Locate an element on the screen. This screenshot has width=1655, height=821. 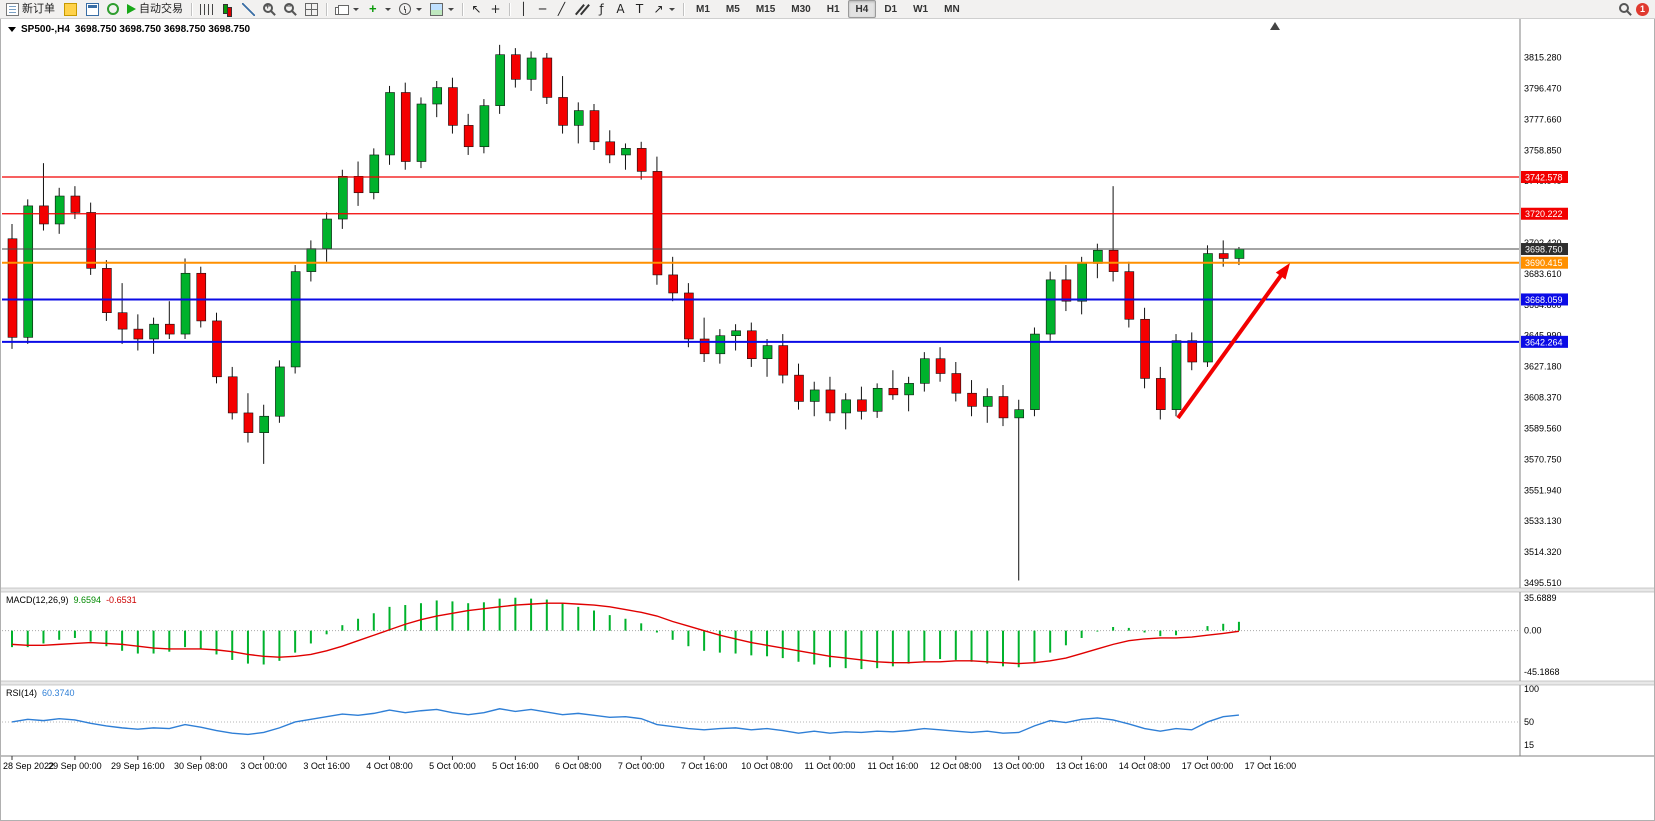
price-tick-label: 3514.320 is located at coordinates (1543, 552).